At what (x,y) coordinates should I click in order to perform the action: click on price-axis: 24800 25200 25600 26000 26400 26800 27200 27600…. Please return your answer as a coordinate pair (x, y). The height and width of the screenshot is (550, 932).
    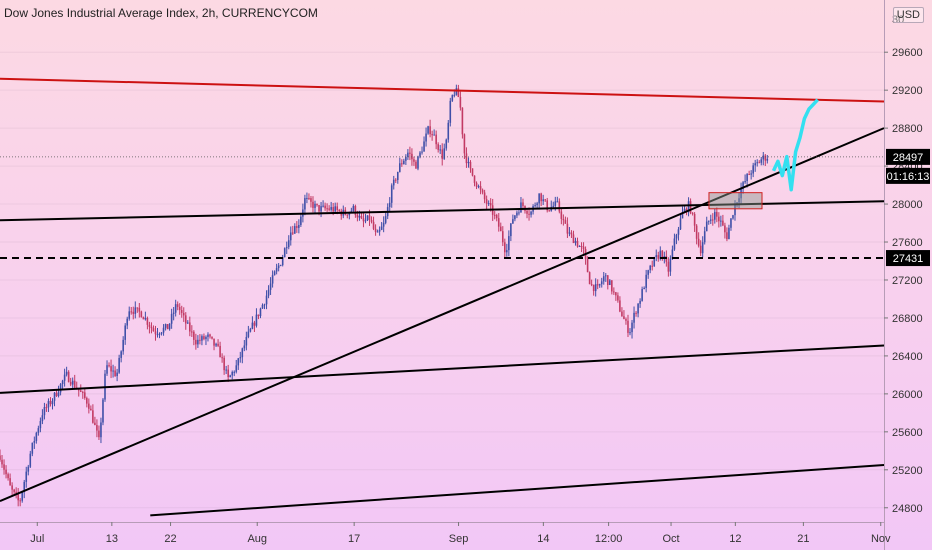
    Looking at the image, I should click on (903, 275).